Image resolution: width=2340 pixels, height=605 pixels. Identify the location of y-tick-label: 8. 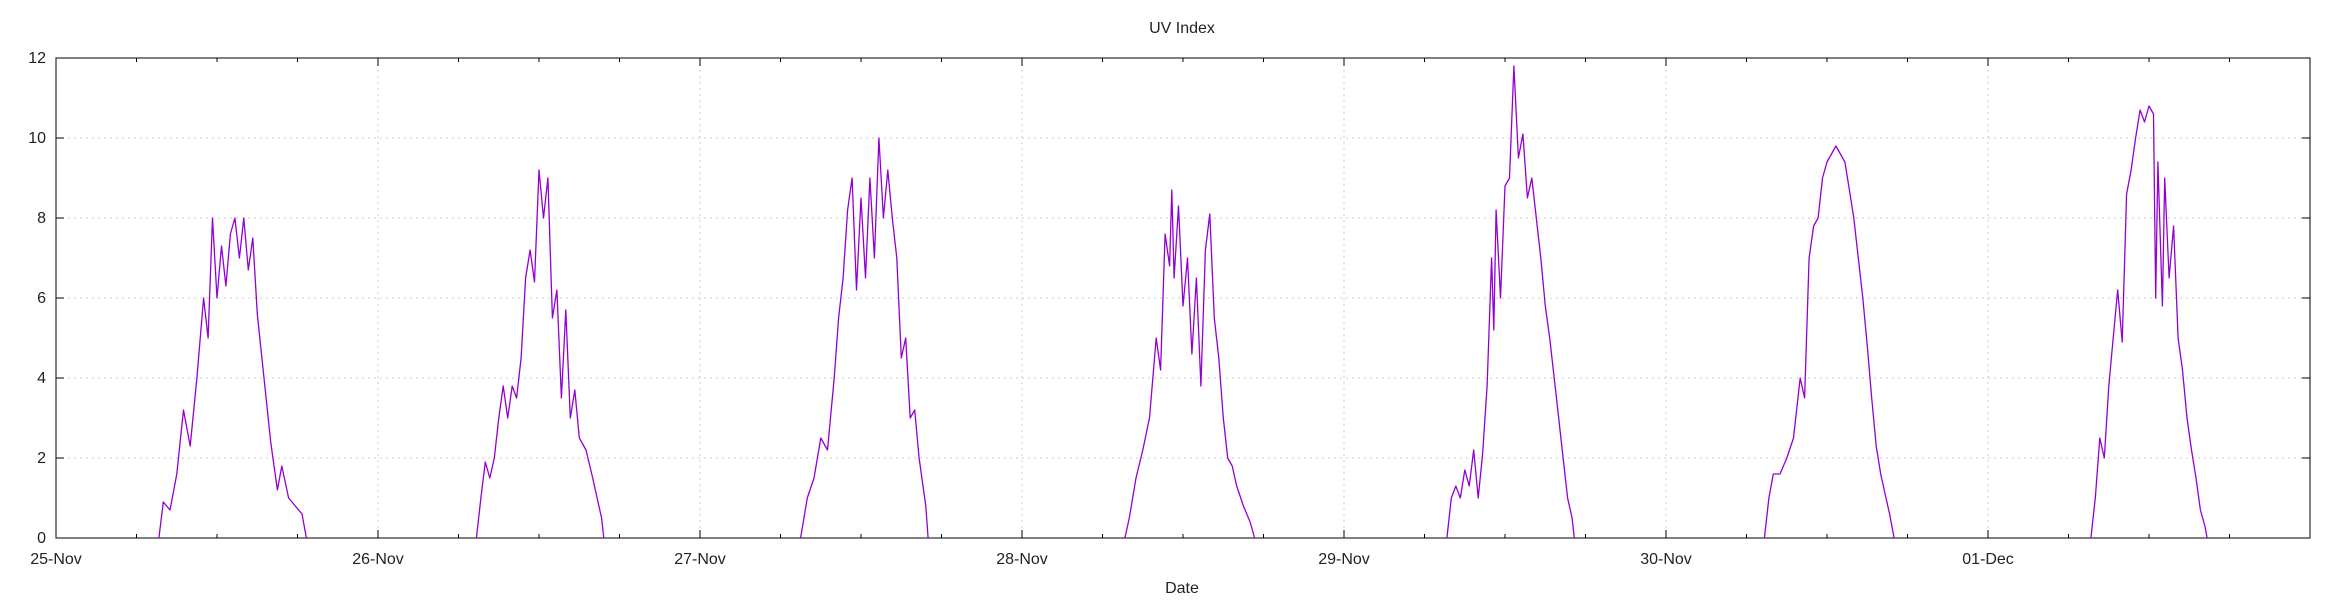
(41, 218).